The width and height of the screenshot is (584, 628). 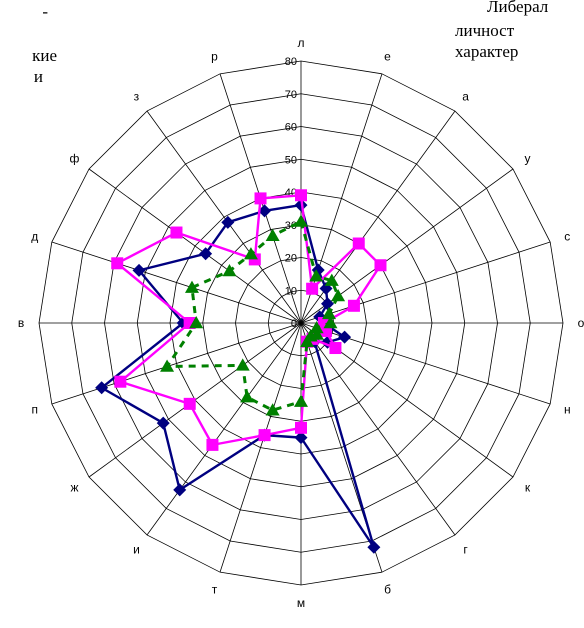 I want to click on category-label-9: б, so click(x=387, y=589).